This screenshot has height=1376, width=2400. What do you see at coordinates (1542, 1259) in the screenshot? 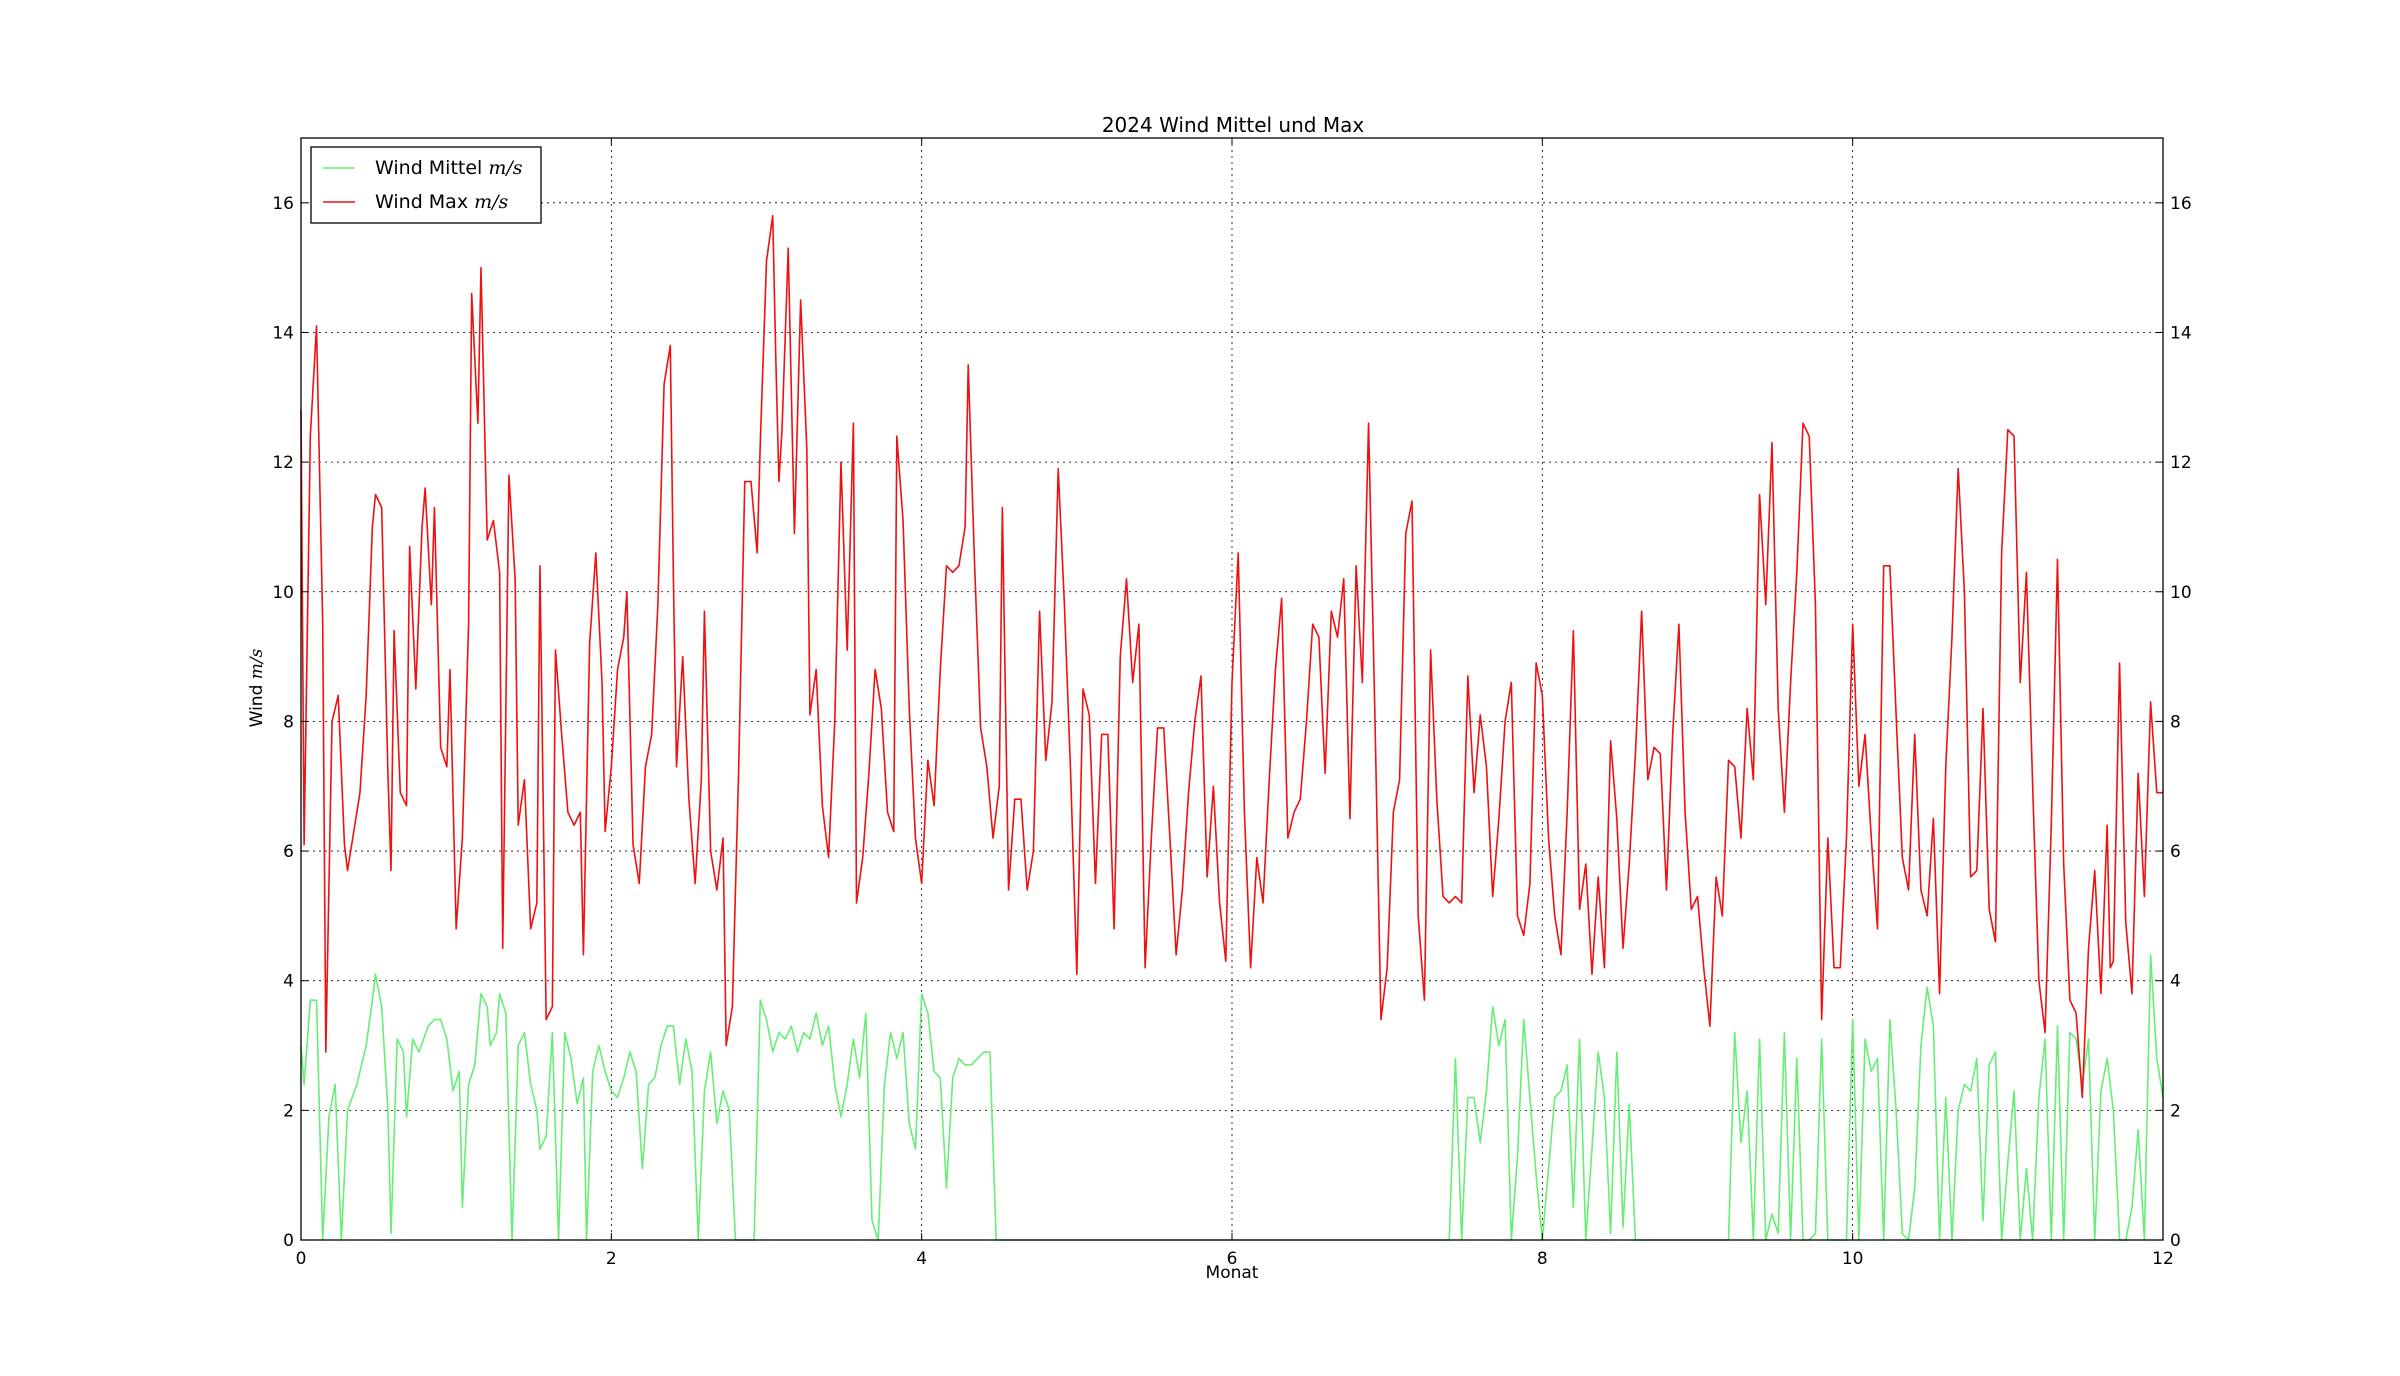
I see `x-tick-label: 8` at bounding box center [1542, 1259].